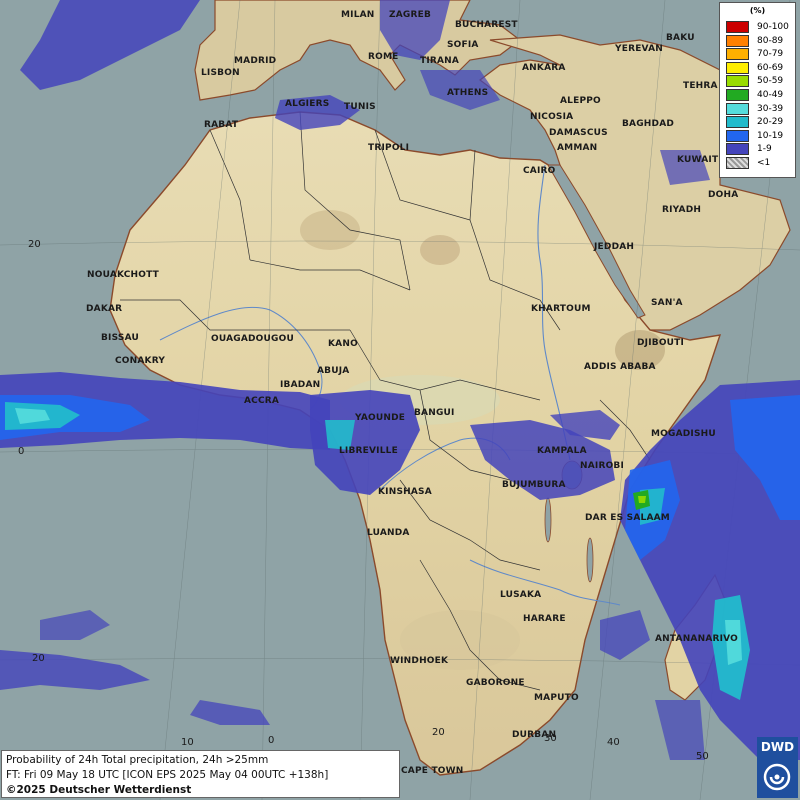 The width and height of the screenshot is (800, 800). What do you see at coordinates (410, 15) in the screenshot?
I see `city-label: ZAGREB` at bounding box center [410, 15].